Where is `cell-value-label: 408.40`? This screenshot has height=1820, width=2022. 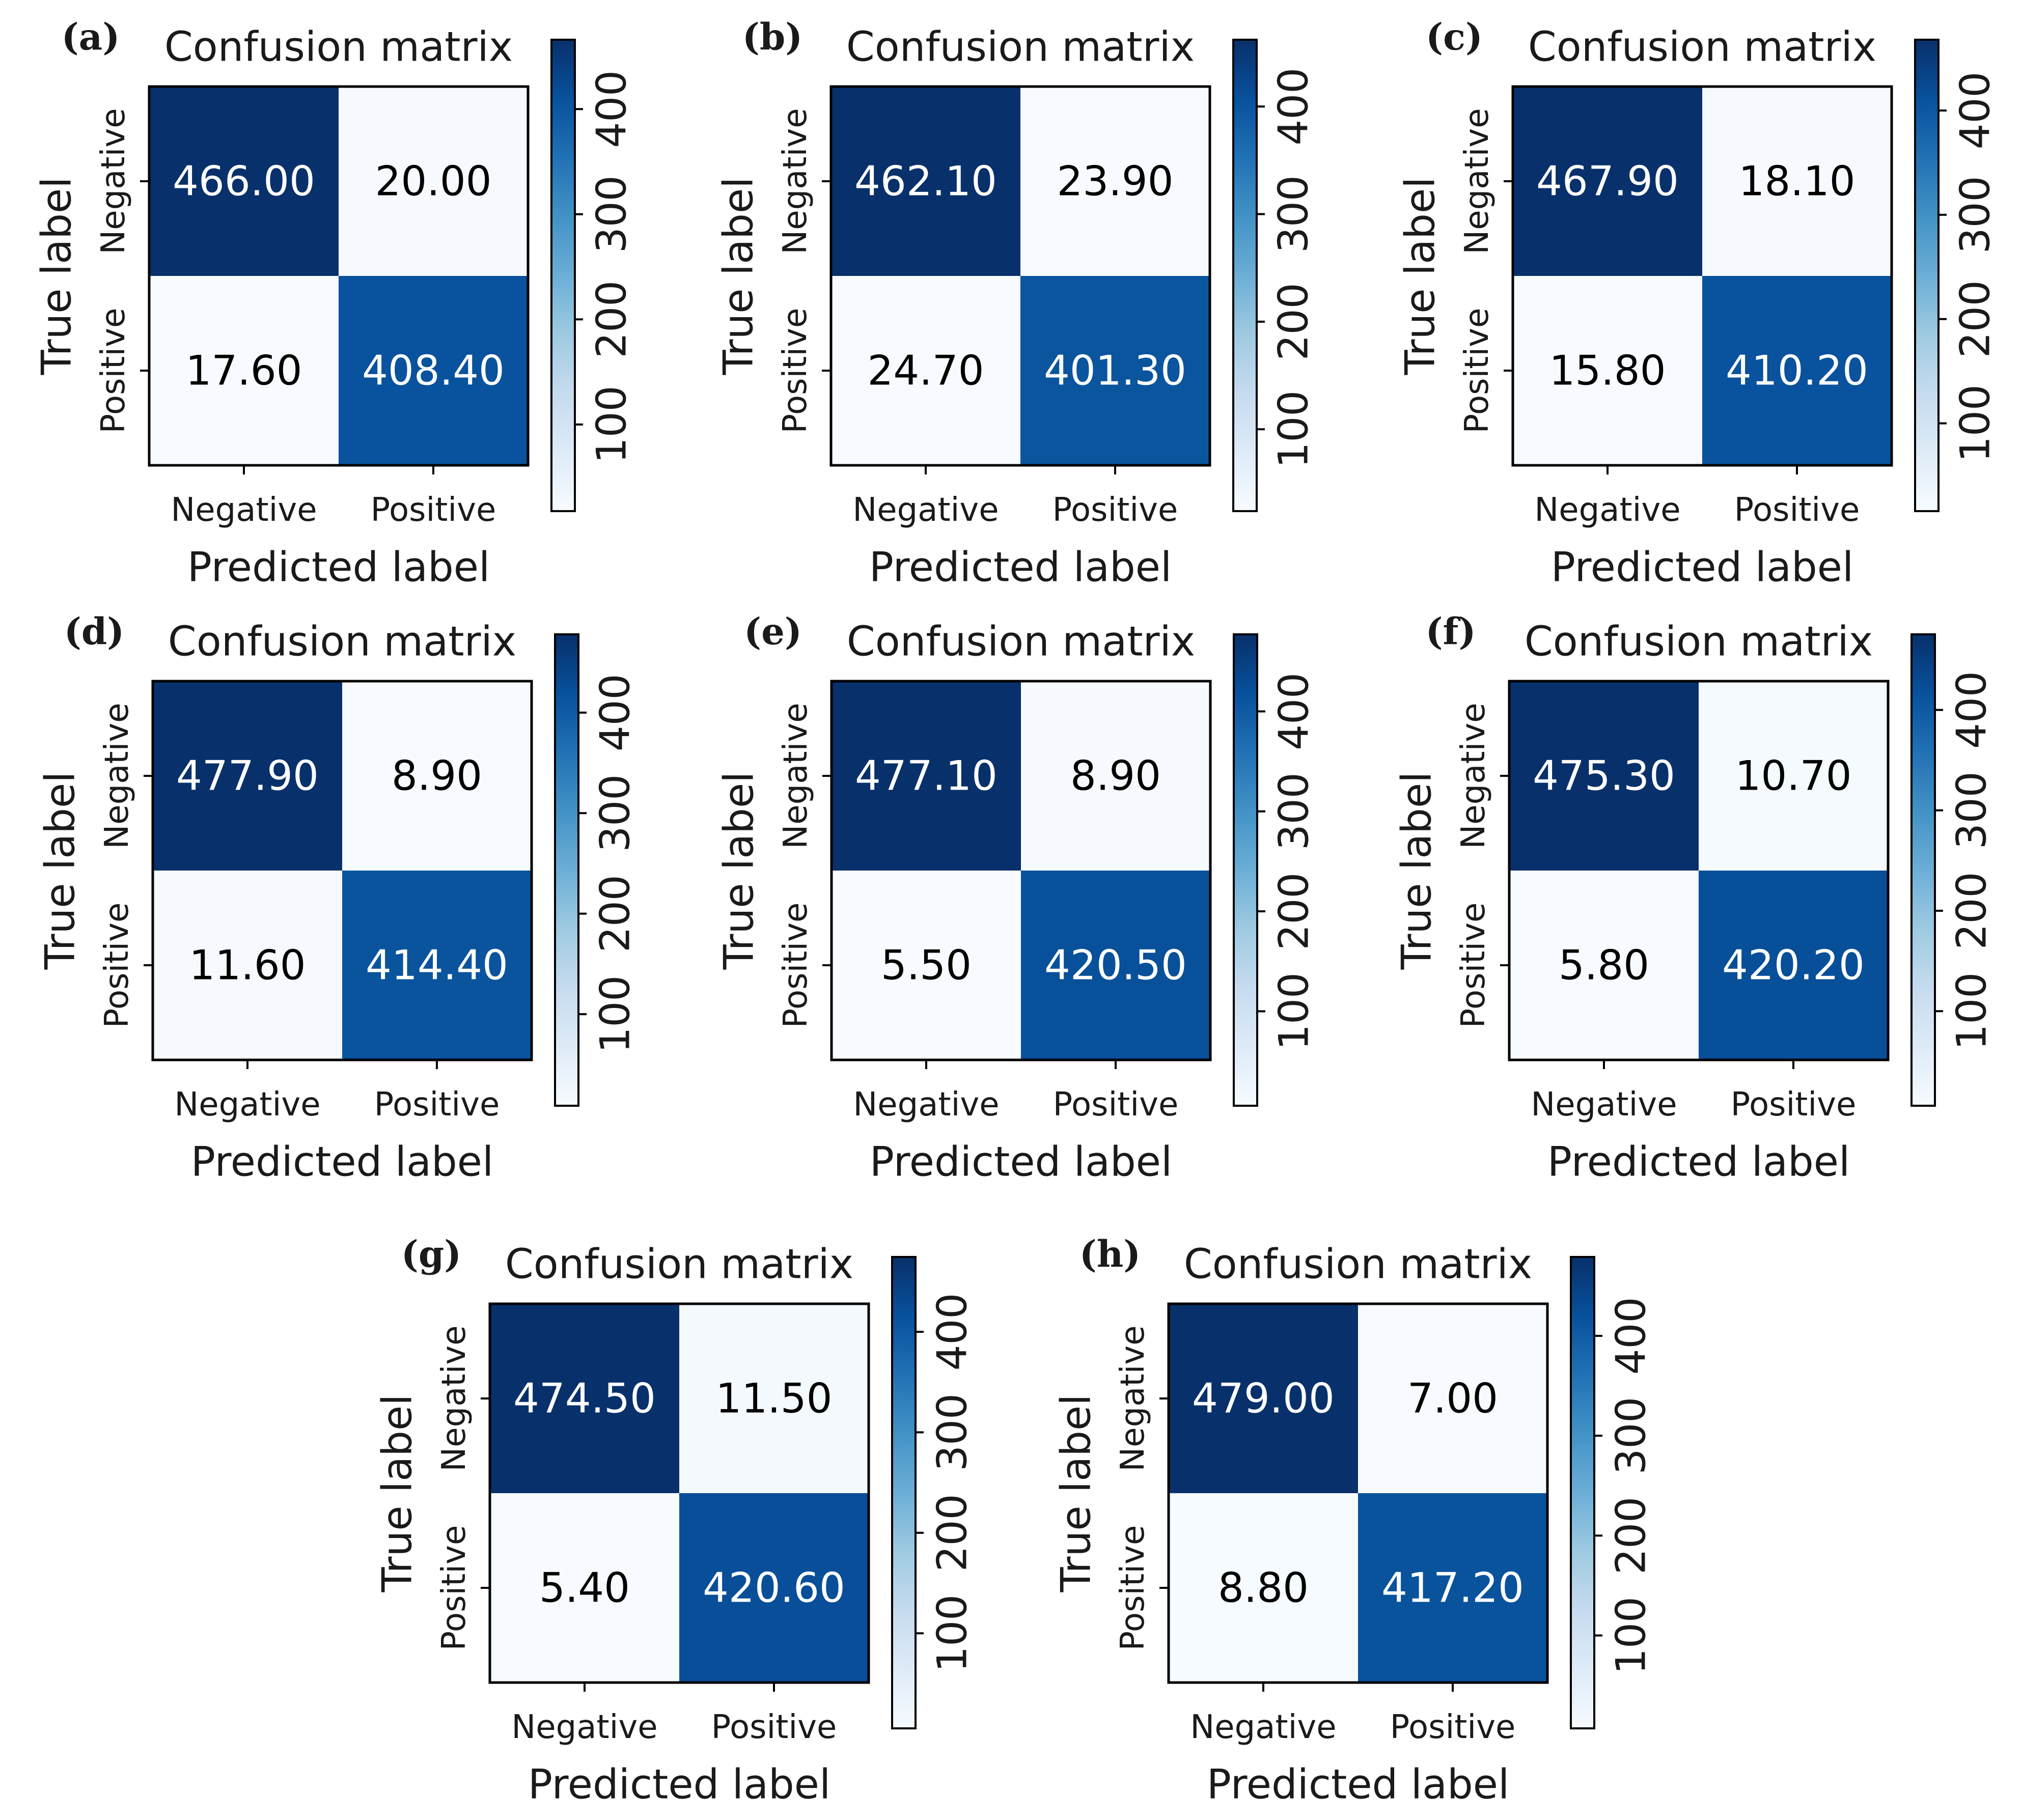 cell-value-label: 408.40 is located at coordinates (433, 371).